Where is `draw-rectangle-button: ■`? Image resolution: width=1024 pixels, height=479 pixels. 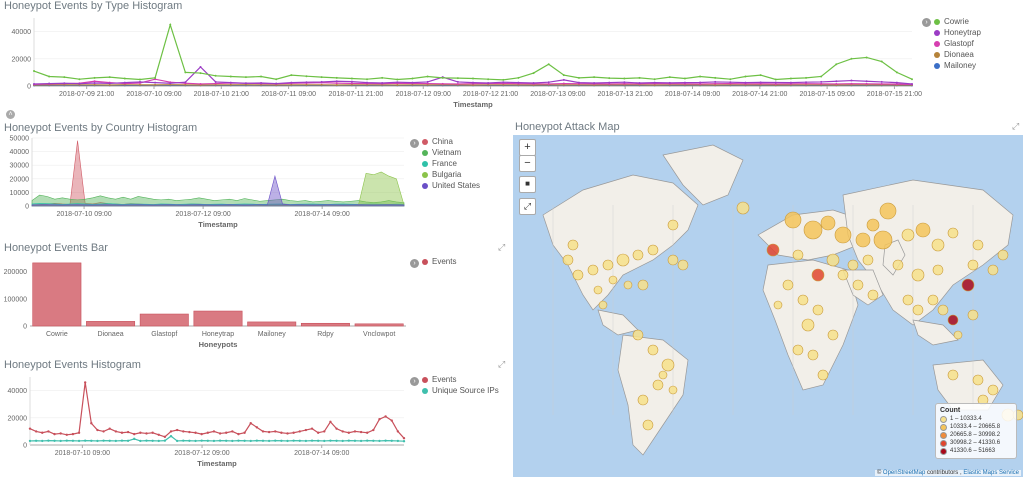
draw-rectangle-button: ■ is located at coordinates (527, 184).